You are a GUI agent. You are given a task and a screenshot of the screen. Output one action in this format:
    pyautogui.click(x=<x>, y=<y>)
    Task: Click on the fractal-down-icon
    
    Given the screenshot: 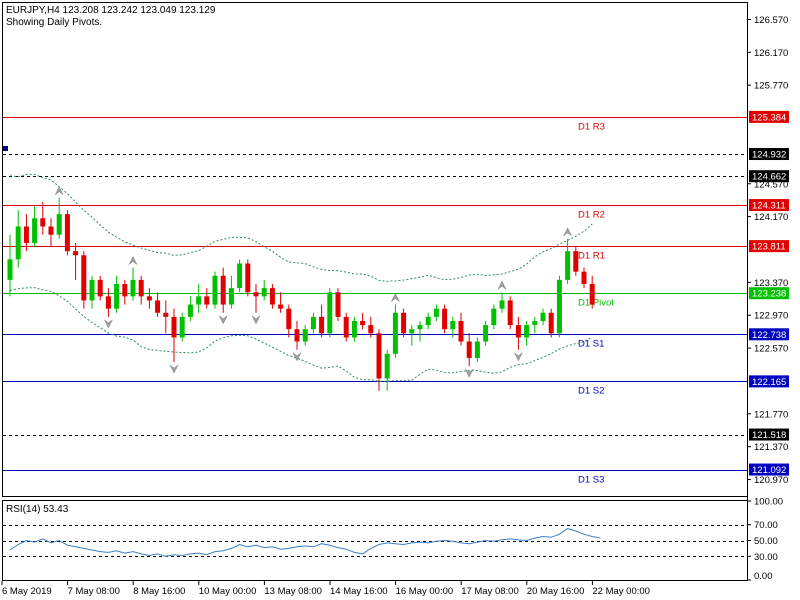 What is the action you would take?
    pyautogui.click(x=108, y=324)
    